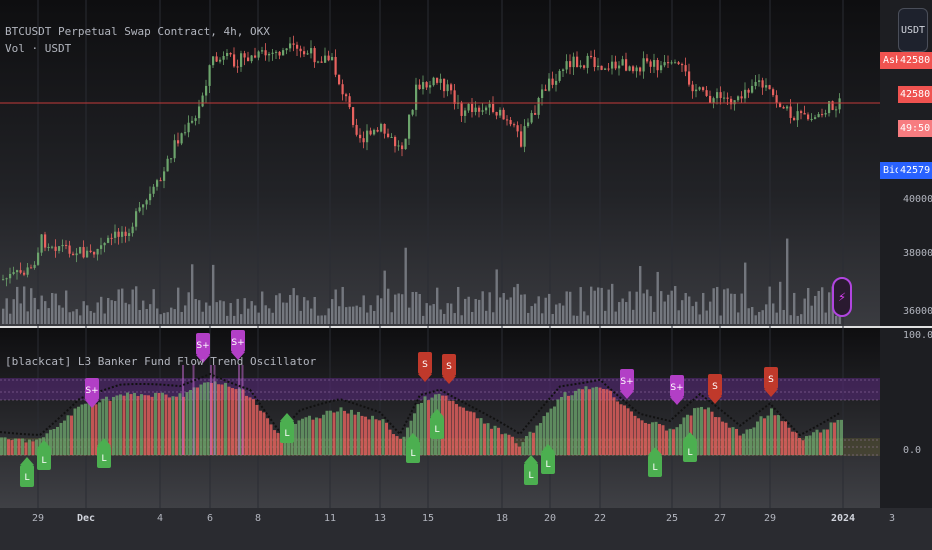 This screenshot has width=932, height=550. I want to click on time-label: 4, so click(160, 518).